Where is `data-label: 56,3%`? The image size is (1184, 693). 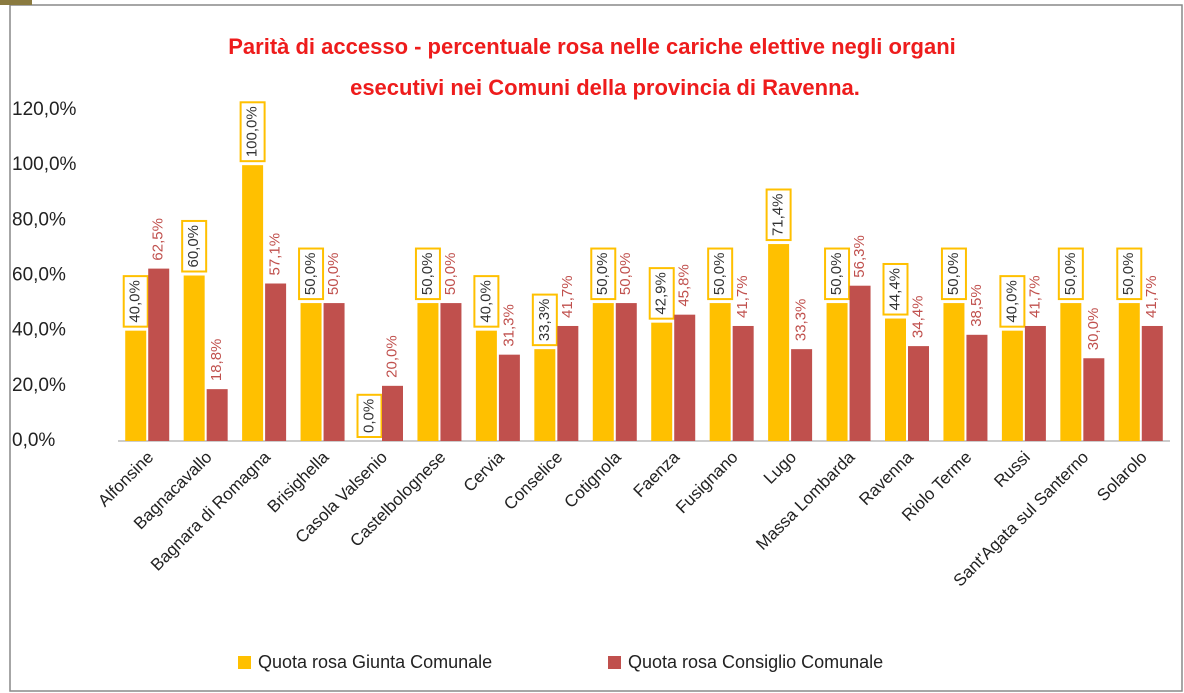 data-label: 56,3% is located at coordinates (859, 256).